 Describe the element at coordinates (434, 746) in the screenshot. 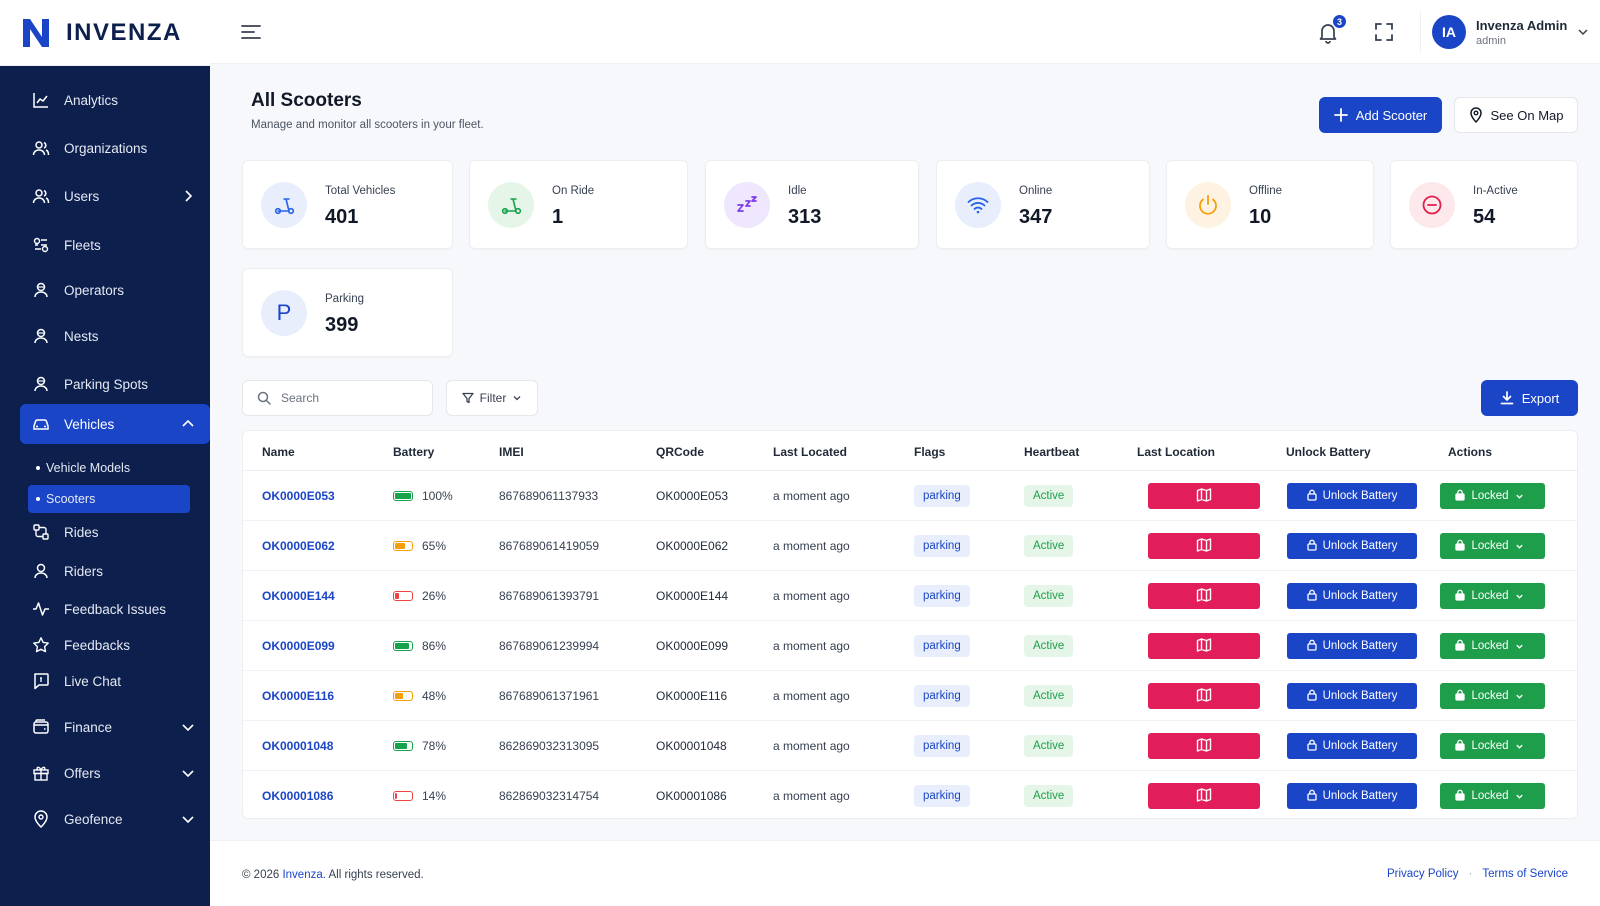

I see `battery-percent: 78%` at that location.